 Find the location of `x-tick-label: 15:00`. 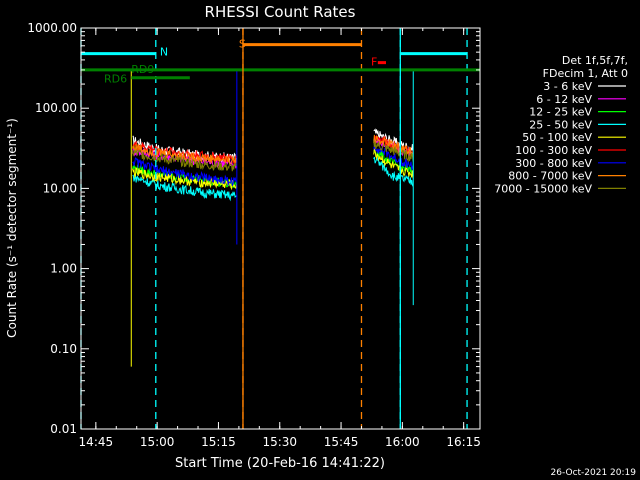

x-tick-label: 15:00 is located at coordinates (157, 442).